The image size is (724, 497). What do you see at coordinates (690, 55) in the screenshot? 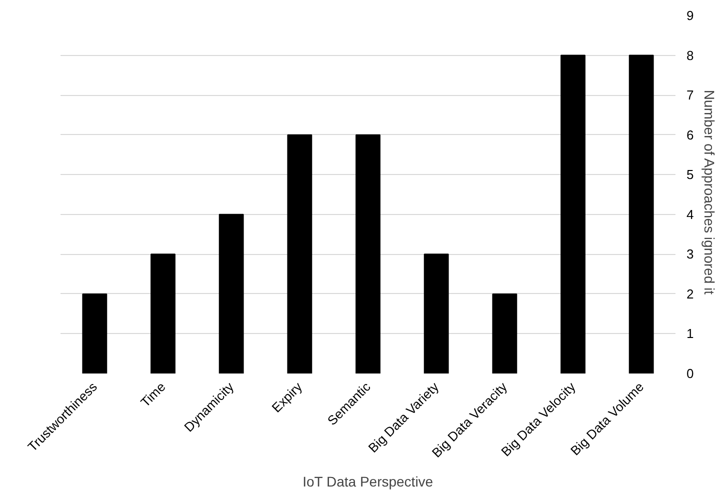
I see `y-tick-label: 8` at bounding box center [690, 55].